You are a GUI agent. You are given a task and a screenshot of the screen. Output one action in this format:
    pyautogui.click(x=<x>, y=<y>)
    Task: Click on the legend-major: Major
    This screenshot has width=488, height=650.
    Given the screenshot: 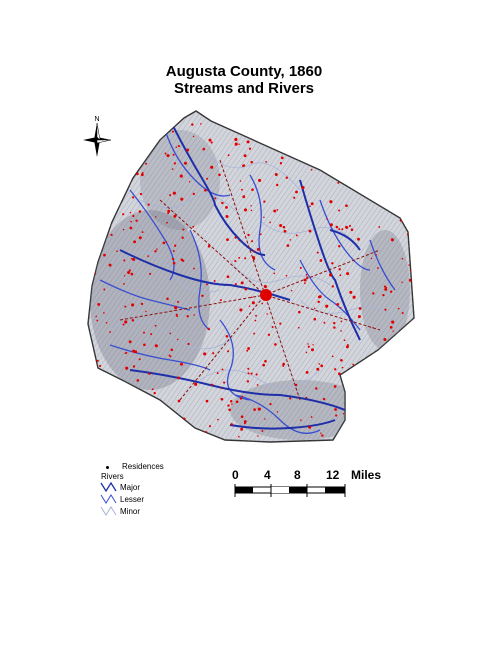 What is the action you would take?
    pyautogui.click(x=130, y=487)
    